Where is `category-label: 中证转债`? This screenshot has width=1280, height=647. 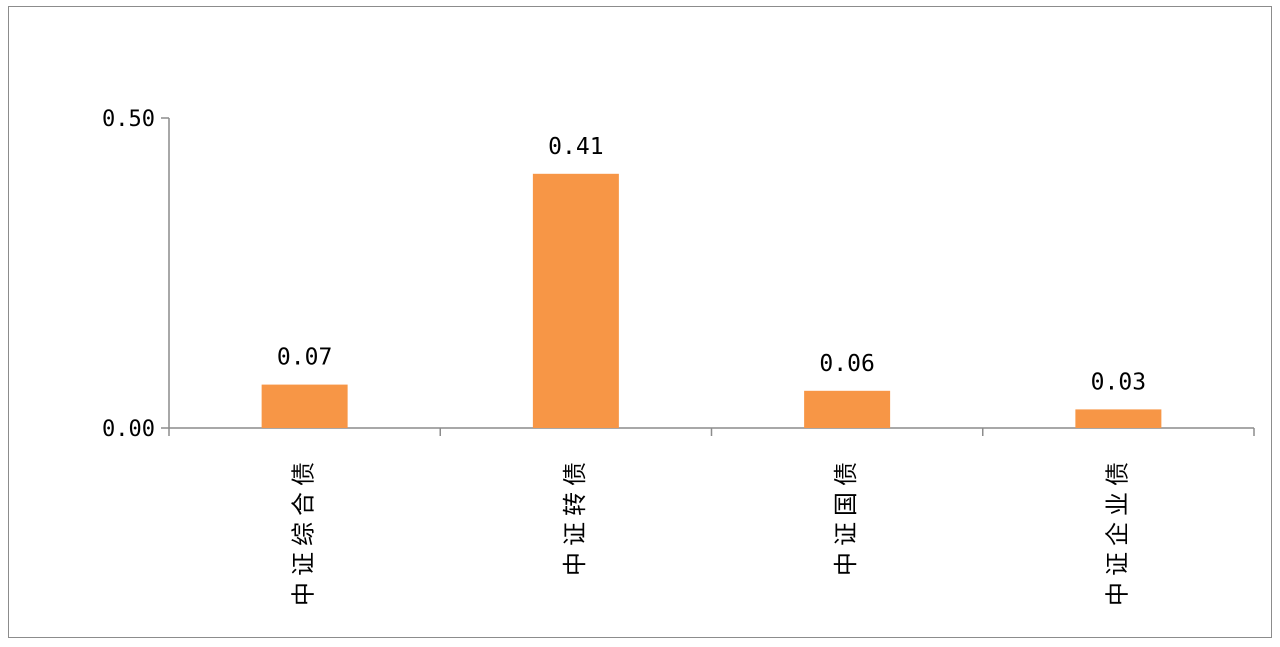 category-label: 中证转债 is located at coordinates (575, 516).